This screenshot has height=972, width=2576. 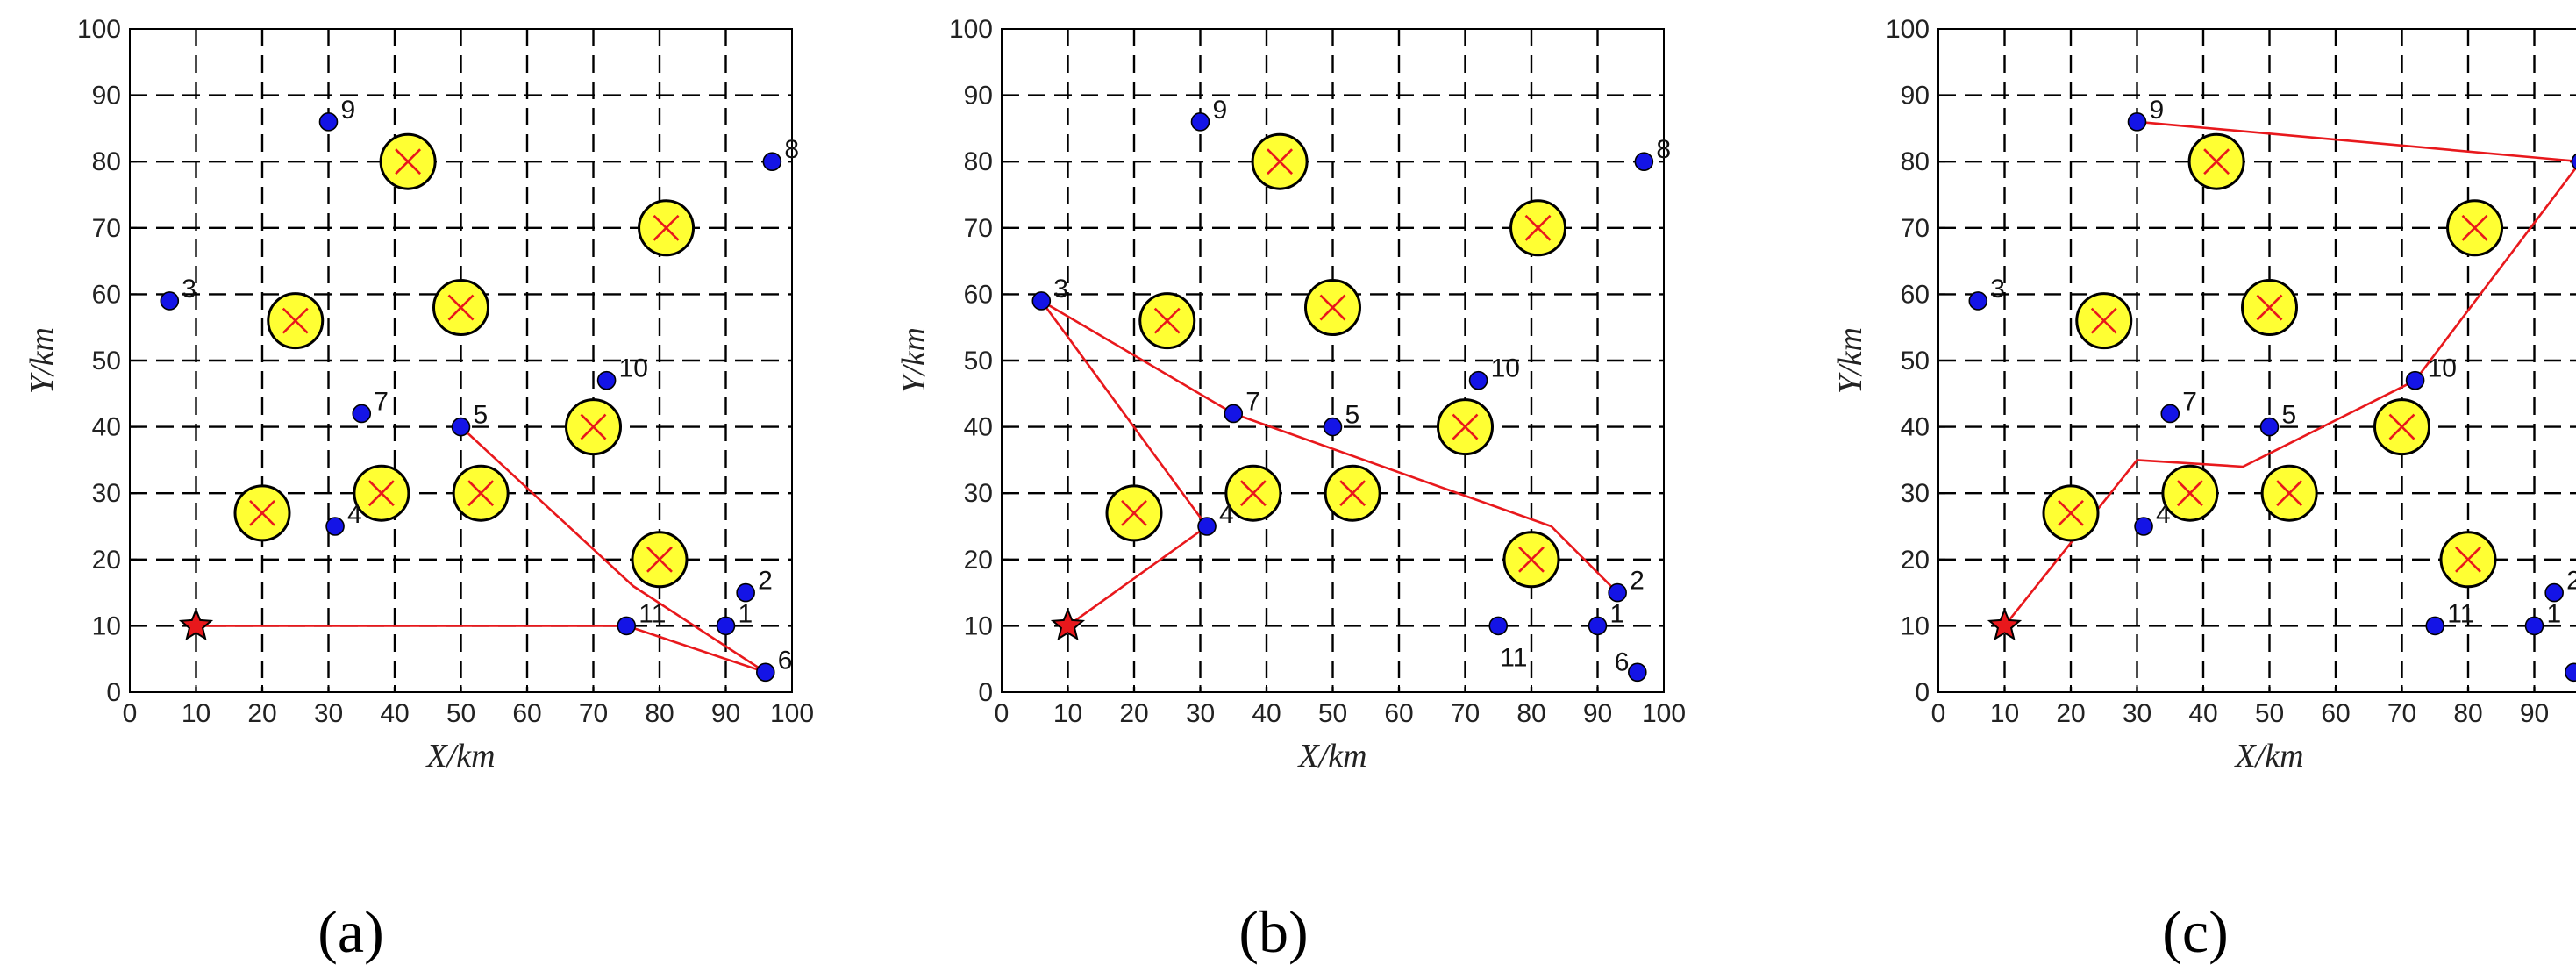 What do you see at coordinates (2468, 713) in the screenshot?
I see `xtick-label-c-8: 80` at bounding box center [2468, 713].